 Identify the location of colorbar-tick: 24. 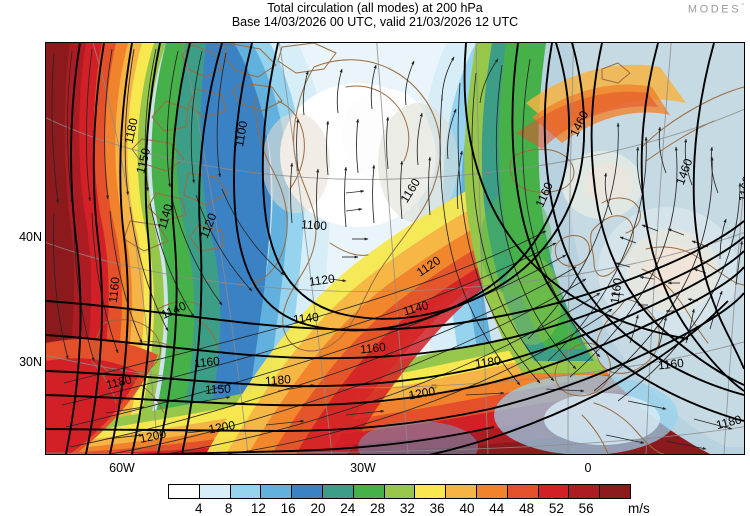
(348, 508).